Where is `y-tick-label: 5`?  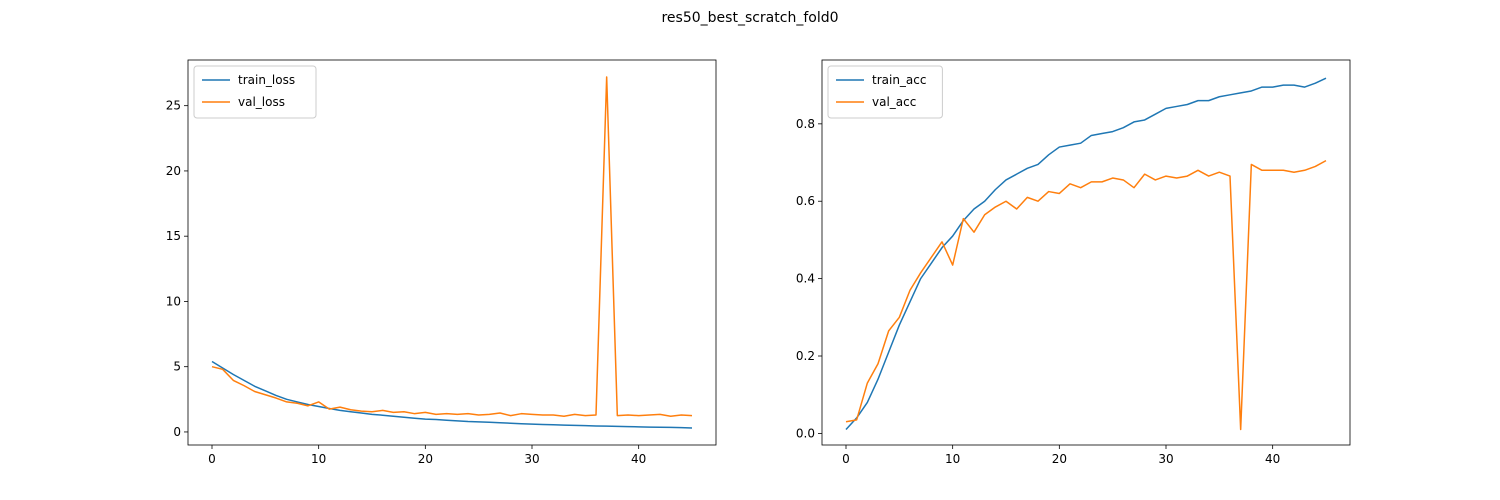 y-tick-label: 5 is located at coordinates (177, 367).